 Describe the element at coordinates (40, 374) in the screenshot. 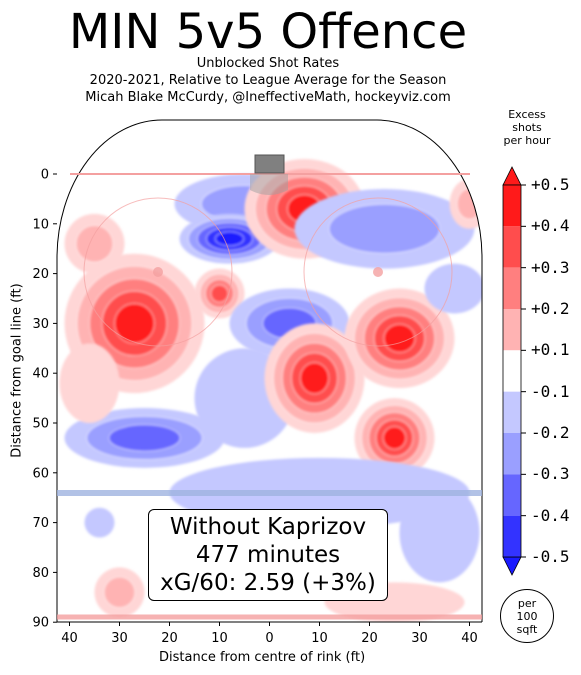

I see `y-tick-label: 40` at that location.